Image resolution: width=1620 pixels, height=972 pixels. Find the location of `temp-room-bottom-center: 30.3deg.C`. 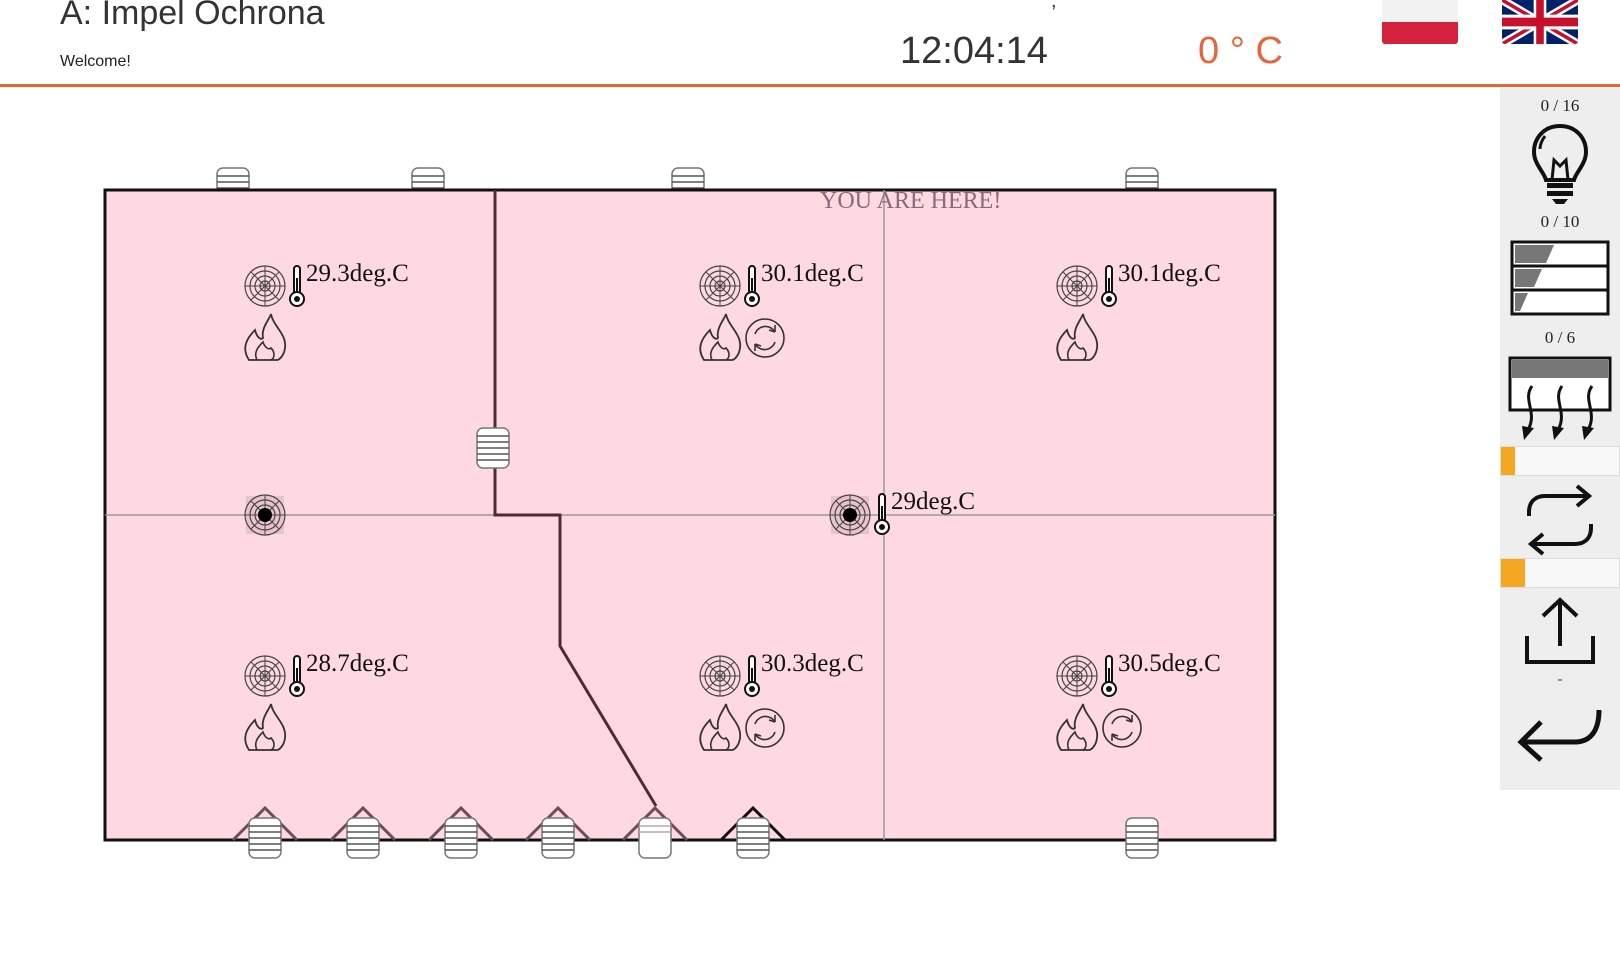

temp-room-bottom-center: 30.3deg.C is located at coordinates (812, 663).